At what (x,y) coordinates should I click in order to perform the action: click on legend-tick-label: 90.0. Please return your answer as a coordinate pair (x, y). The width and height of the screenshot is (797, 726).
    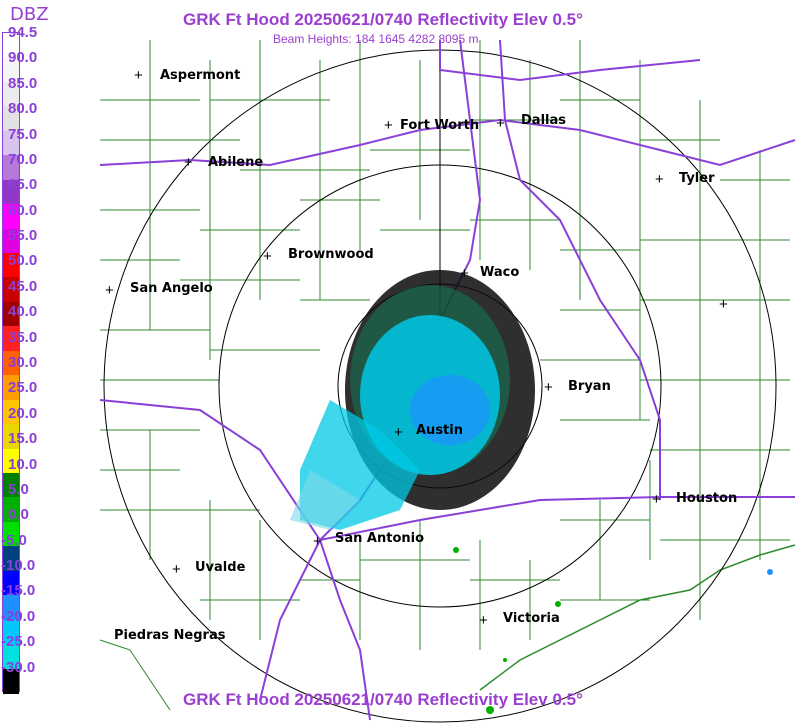
    Looking at the image, I should click on (23, 58).